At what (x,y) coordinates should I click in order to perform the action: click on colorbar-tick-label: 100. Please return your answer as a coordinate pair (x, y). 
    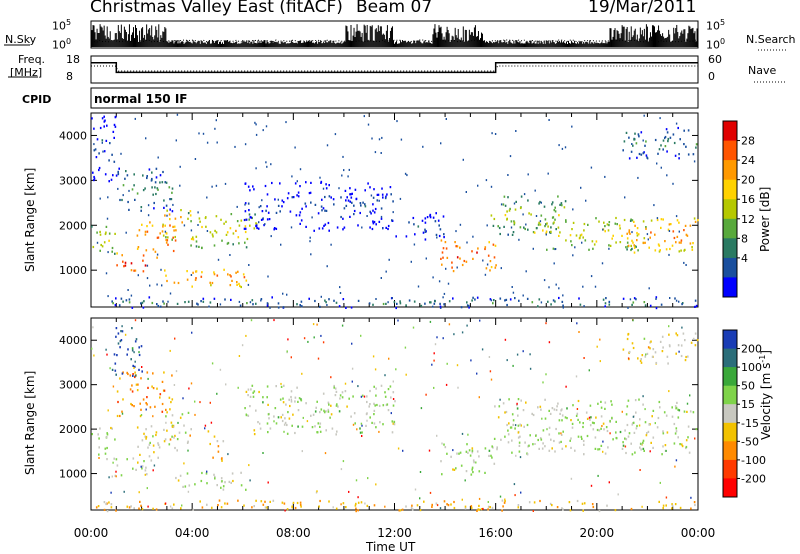
    Looking at the image, I should click on (751, 367).